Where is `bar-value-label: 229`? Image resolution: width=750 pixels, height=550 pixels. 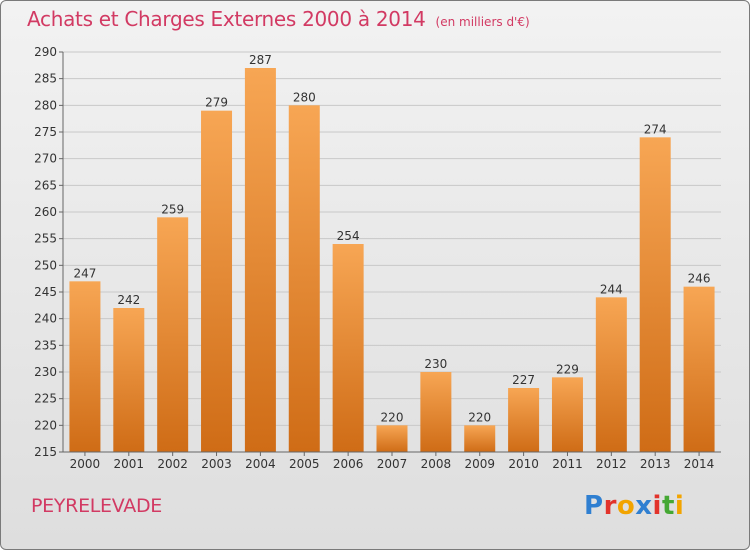
bar-value-label: 229 is located at coordinates (567, 369).